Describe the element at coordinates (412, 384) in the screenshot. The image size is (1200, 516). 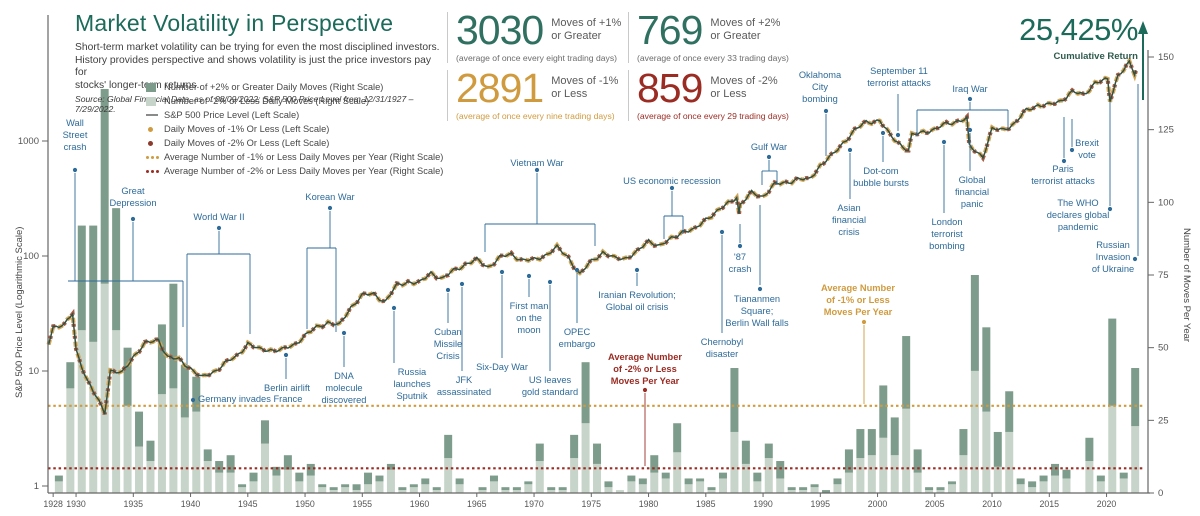
I see `annotation-sputnik: Russia launches Sputnik` at that location.